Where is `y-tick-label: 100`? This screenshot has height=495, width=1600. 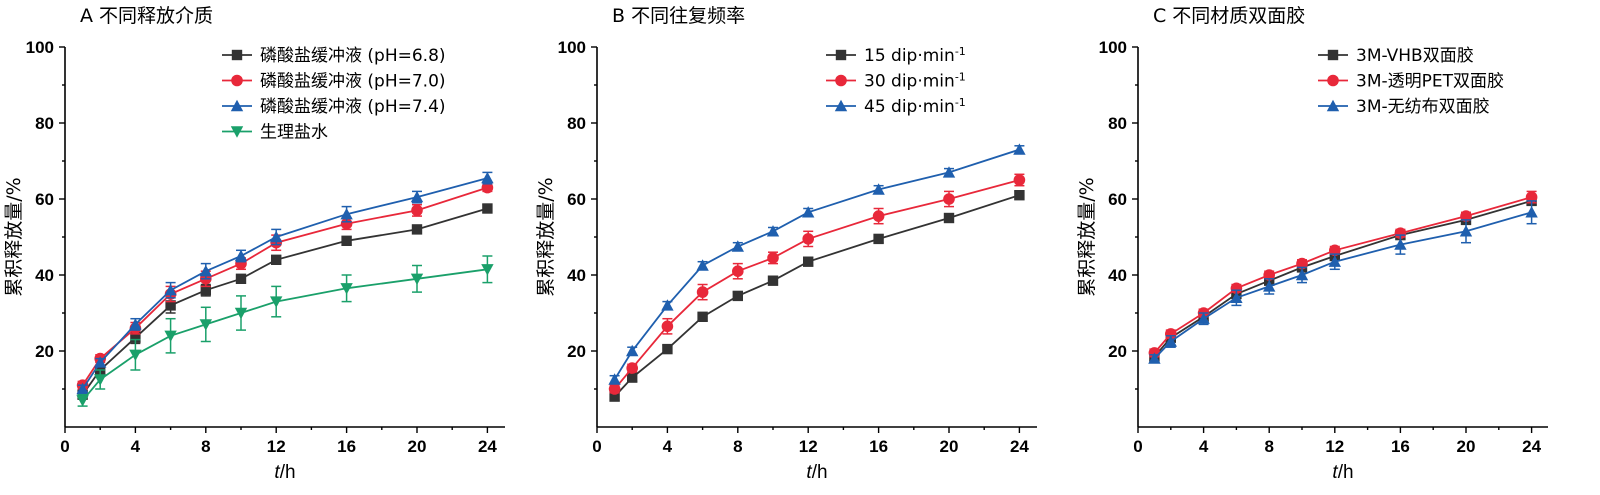
y-tick-label: 100 is located at coordinates (40, 47).